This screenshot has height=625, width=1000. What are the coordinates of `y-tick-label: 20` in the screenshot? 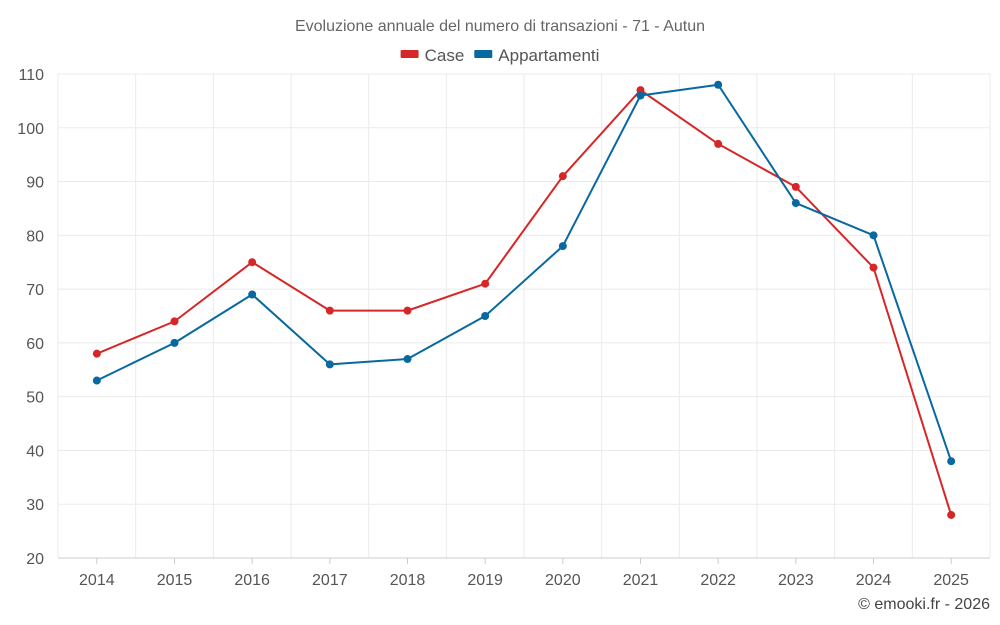 It's located at (35, 559).